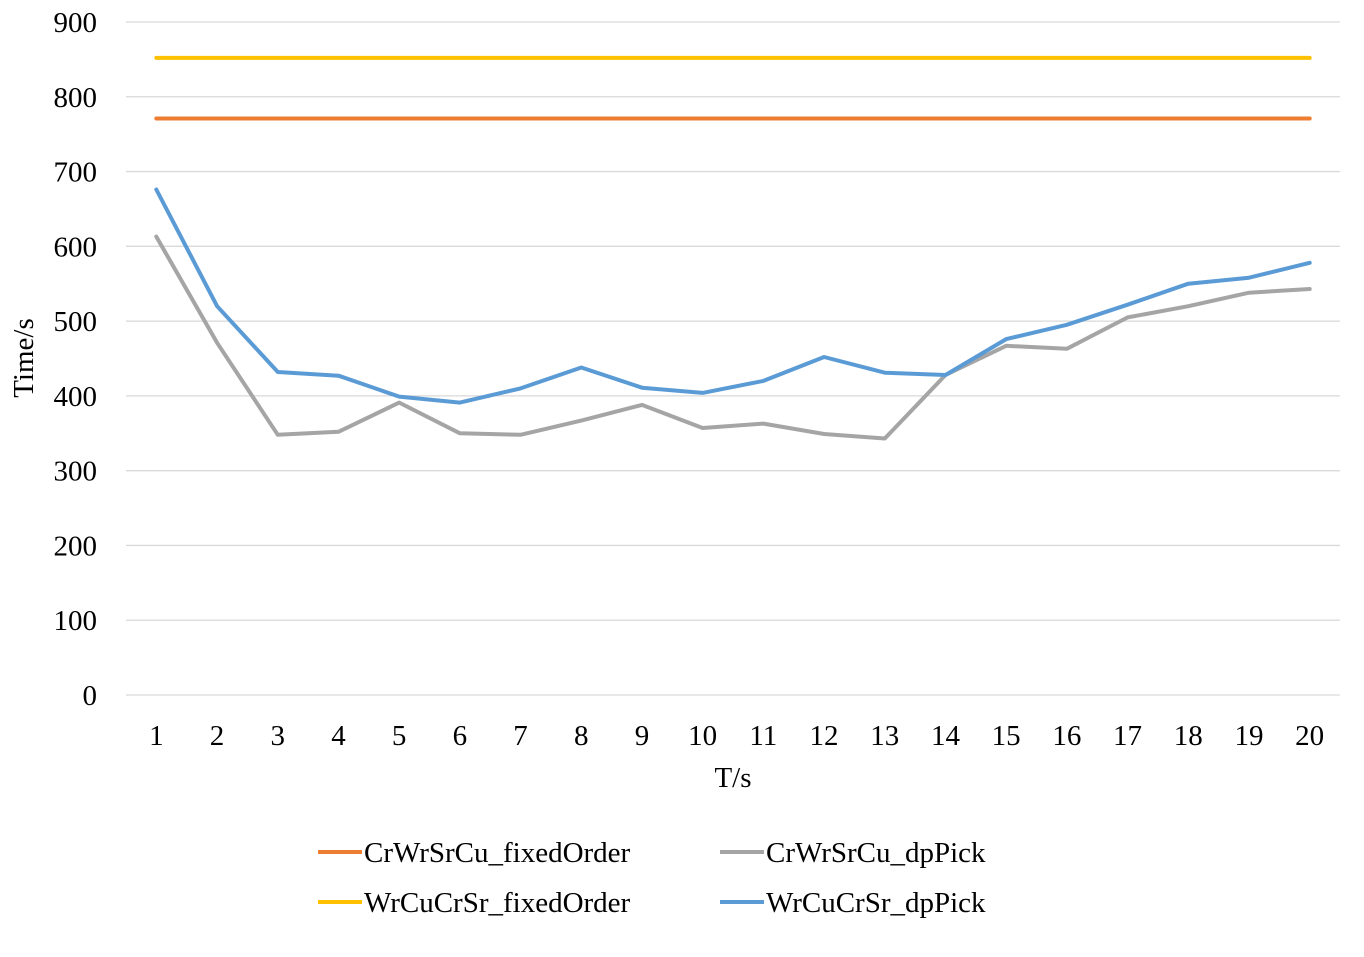  What do you see at coordinates (736, 736) in the screenshot?
I see `x-axis-ticks: 1 2 3 4 5 6 7 8 9 10 11 12 13 14 15 16 17 18 19 20` at bounding box center [736, 736].